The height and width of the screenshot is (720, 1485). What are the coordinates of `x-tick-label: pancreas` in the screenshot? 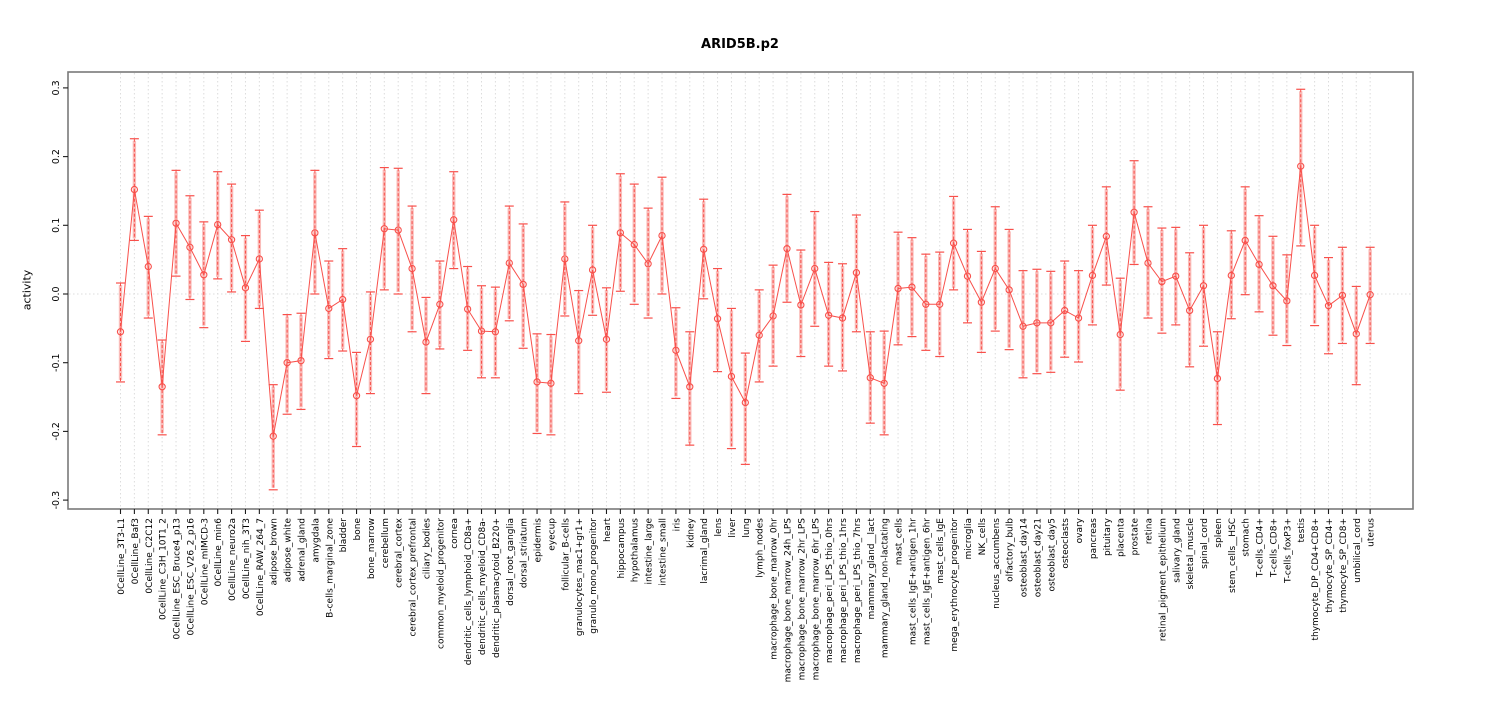 It's located at (1094, 538).